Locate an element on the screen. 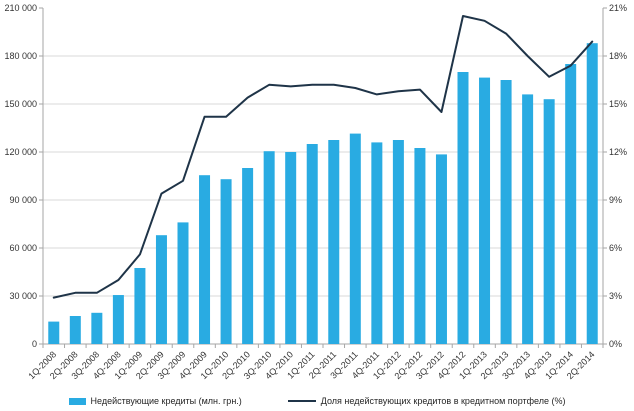 The image size is (634, 411). svg-text: 180 000 is located at coordinates (20, 56).